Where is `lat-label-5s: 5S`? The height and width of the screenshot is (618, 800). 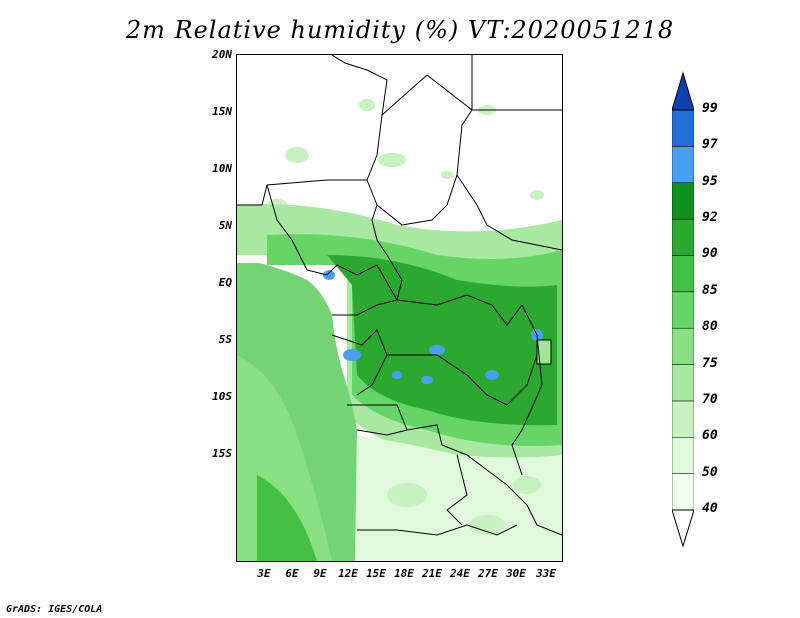 lat-label-5s: 5S is located at coordinates (225, 339).